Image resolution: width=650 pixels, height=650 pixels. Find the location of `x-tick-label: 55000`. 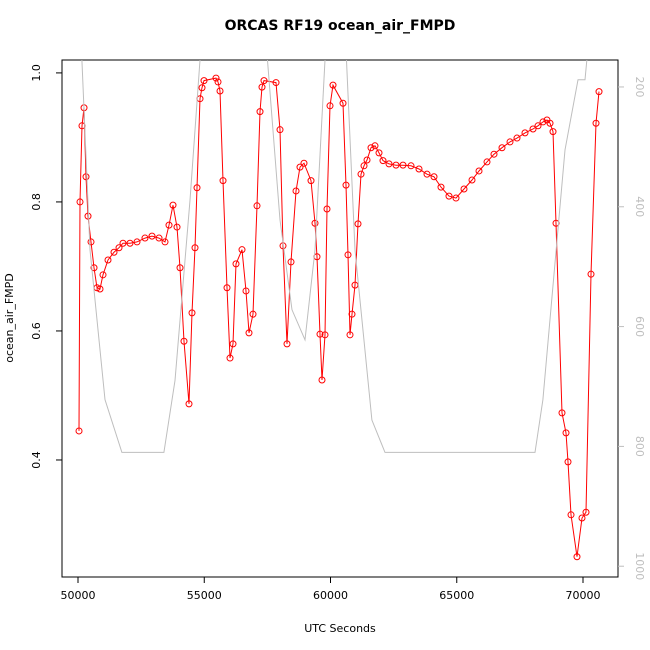

x-tick-label: 55000 is located at coordinates (204, 595).